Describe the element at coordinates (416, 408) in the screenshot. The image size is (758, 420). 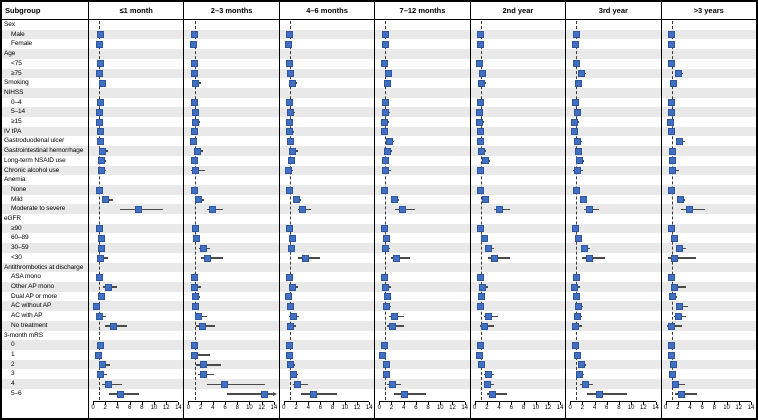
I see `x-axis-tick-label: 6` at that location.